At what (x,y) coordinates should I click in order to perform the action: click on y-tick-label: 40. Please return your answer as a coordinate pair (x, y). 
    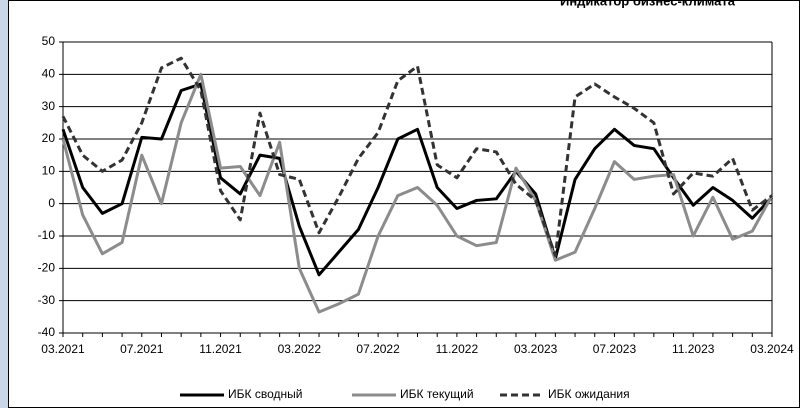
    Looking at the image, I should click on (49, 74).